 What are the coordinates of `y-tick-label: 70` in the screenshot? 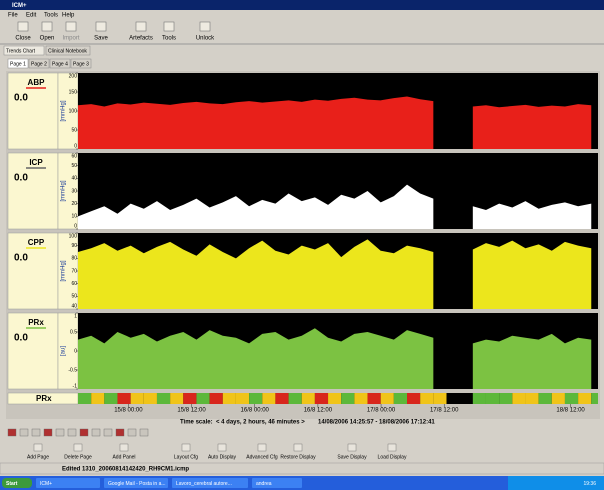 It's located at (74, 271).